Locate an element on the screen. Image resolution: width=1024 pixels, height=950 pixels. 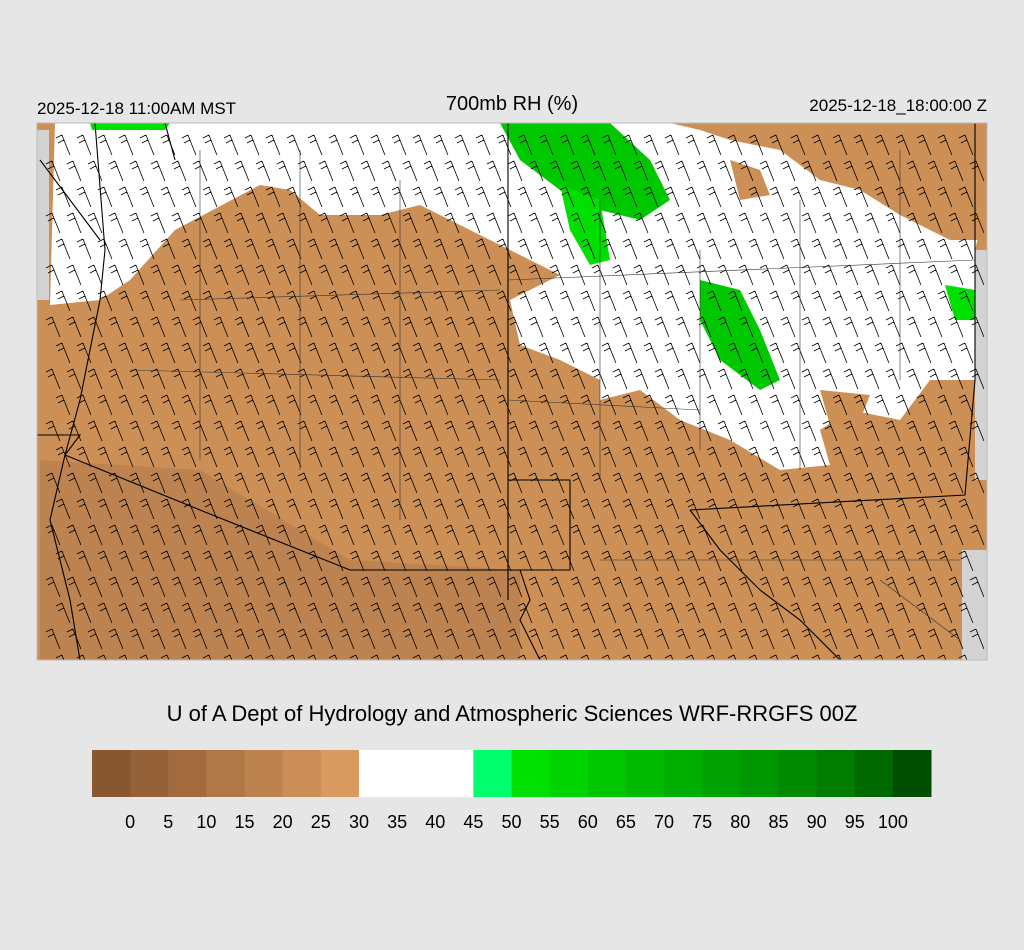
colorbar-label: 30 is located at coordinates (359, 822).